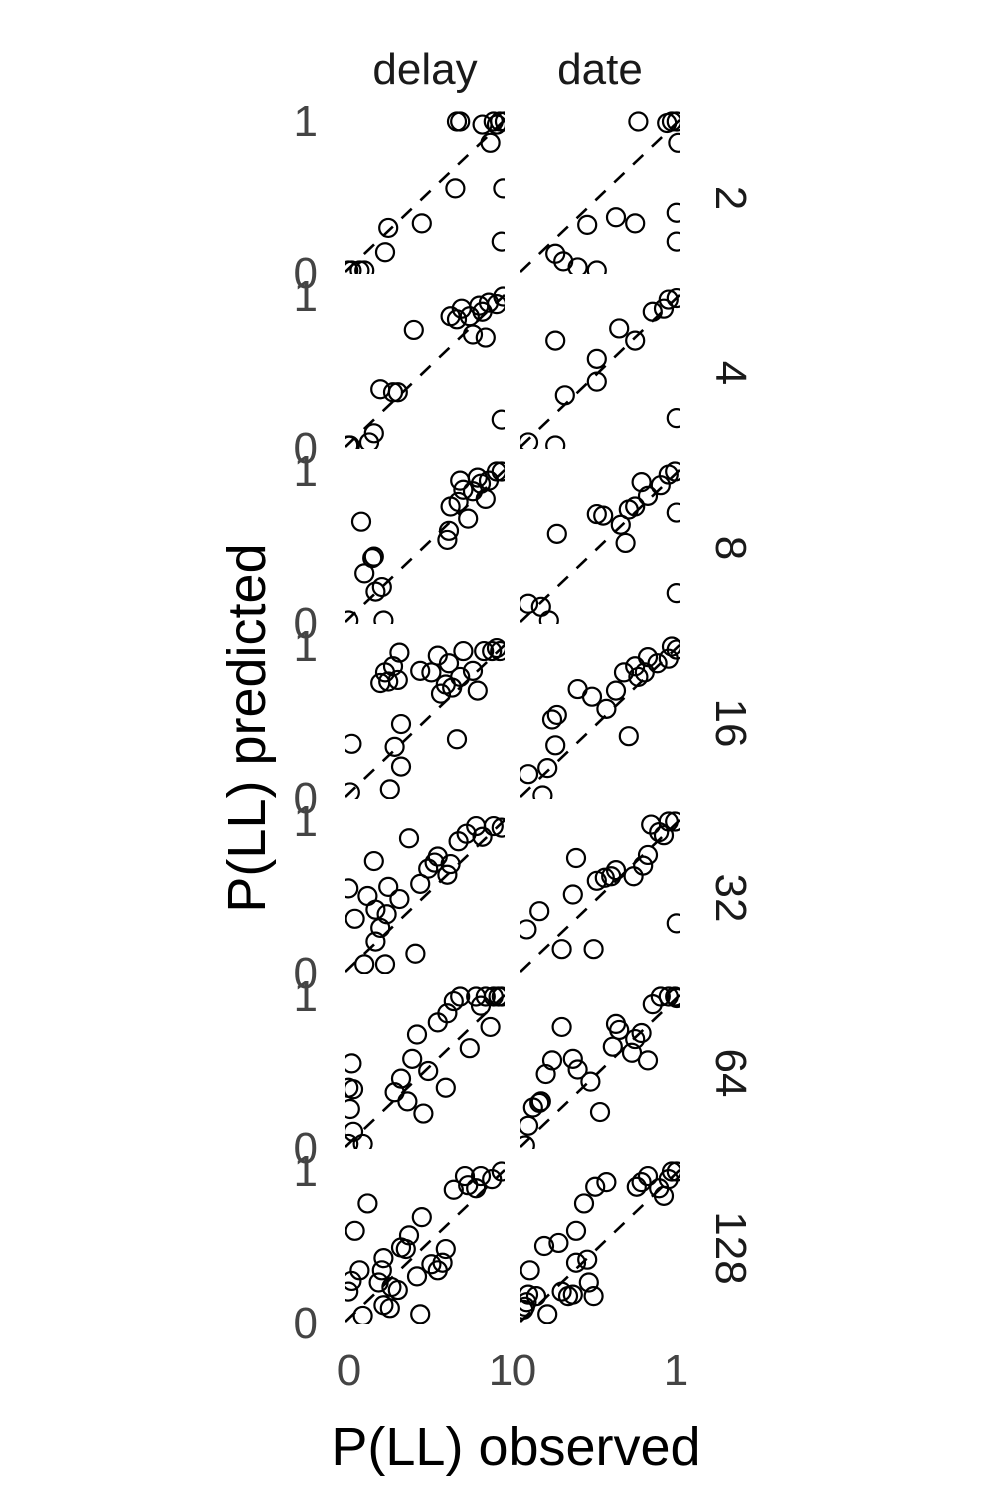 This screenshot has width=1003, height=1499. I want to click on y-tick-label: 1, so click(306, 821).